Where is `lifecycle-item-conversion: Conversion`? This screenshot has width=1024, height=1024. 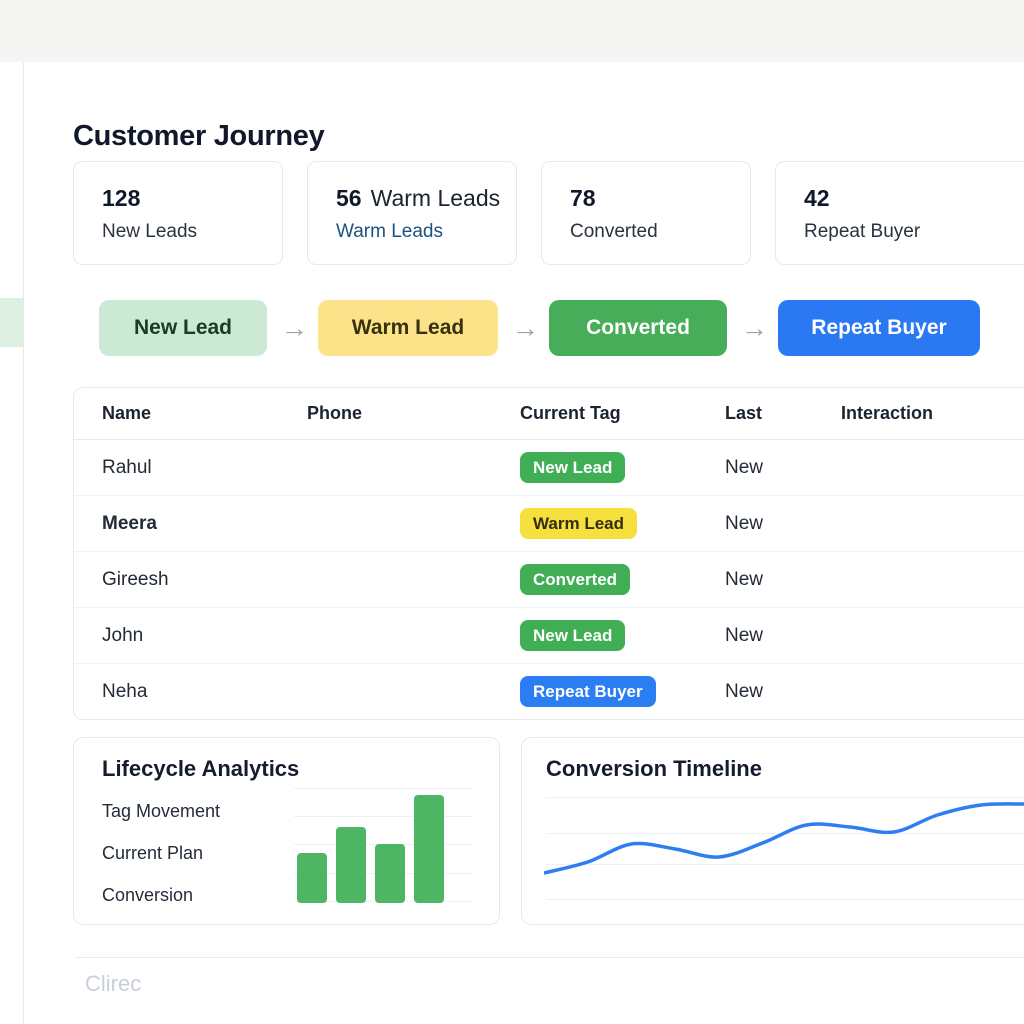 lifecycle-item-conversion: Conversion is located at coordinates (148, 895).